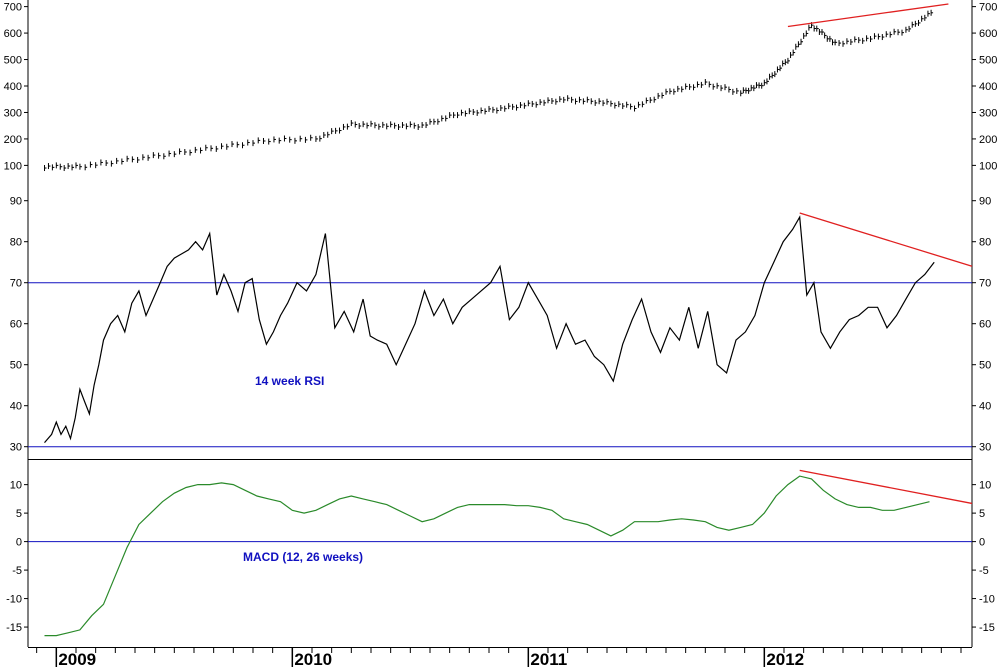 This screenshot has width=1000, height=667. Describe the element at coordinates (982, 514) in the screenshot. I see `macd-ytick-label-right: 5` at that location.